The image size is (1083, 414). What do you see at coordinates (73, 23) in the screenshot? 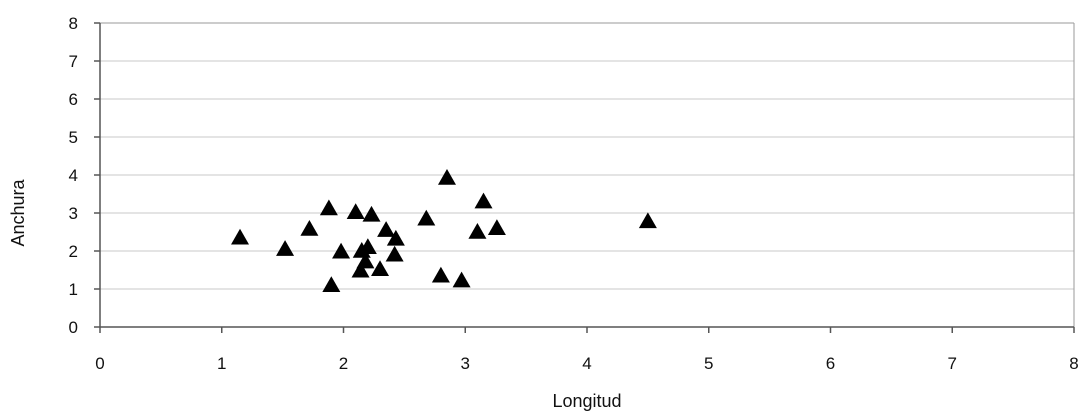
I see `y-tick-label-8: 8` at bounding box center [73, 23].